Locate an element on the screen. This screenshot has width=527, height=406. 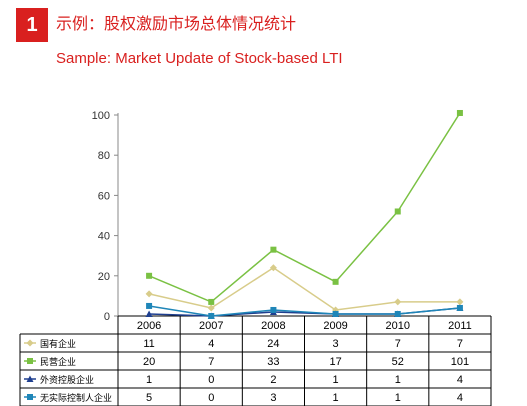
x-category-label: 2011 is located at coordinates (460, 326).